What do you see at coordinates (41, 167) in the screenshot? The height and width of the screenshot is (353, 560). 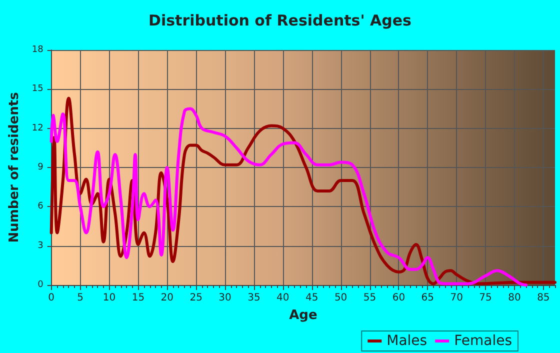 I see `y-tick-label: 9` at bounding box center [41, 167].